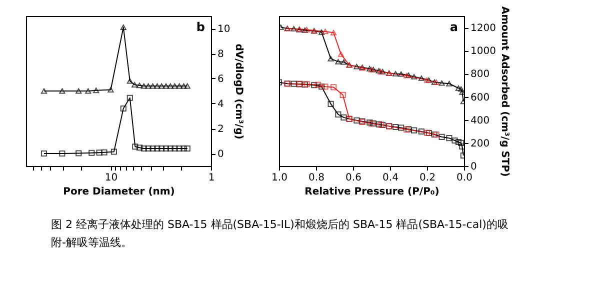  What do you see at coordinates (238, 92) in the screenshot?
I see `y-axis-title: dV/dlogD (cm³/g)` at bounding box center [238, 92].